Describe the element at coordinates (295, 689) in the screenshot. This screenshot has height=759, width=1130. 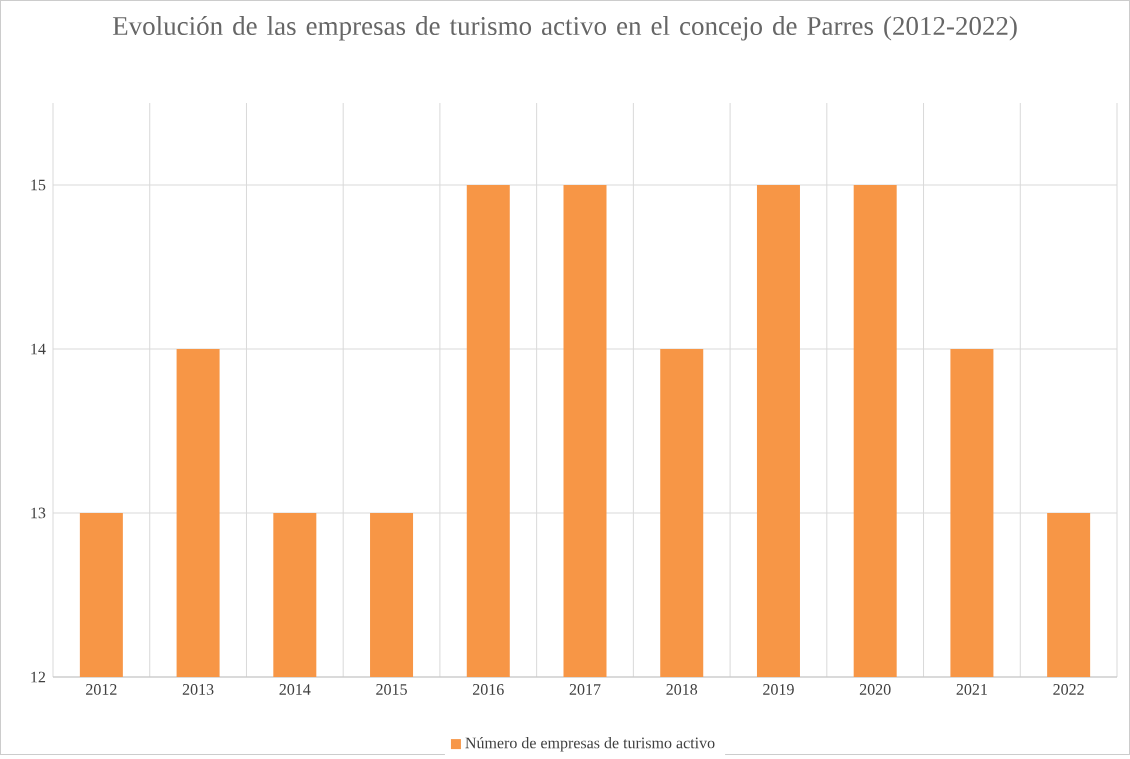
I see `x-tick-label: 2014` at that location.